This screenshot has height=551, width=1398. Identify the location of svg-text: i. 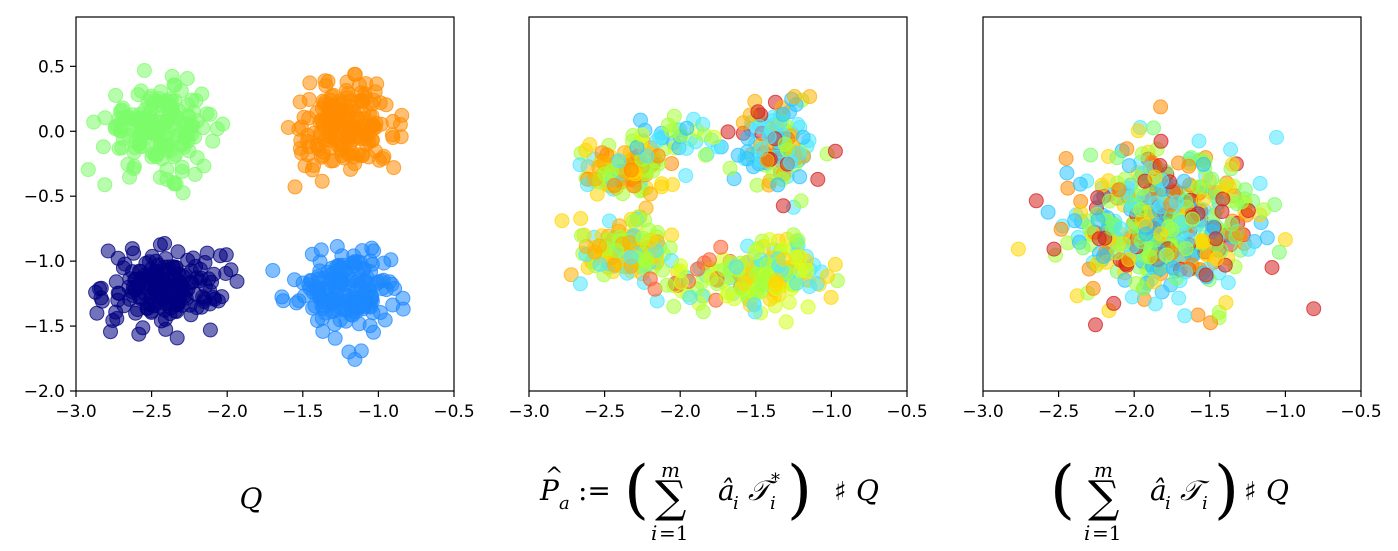
(654, 533).